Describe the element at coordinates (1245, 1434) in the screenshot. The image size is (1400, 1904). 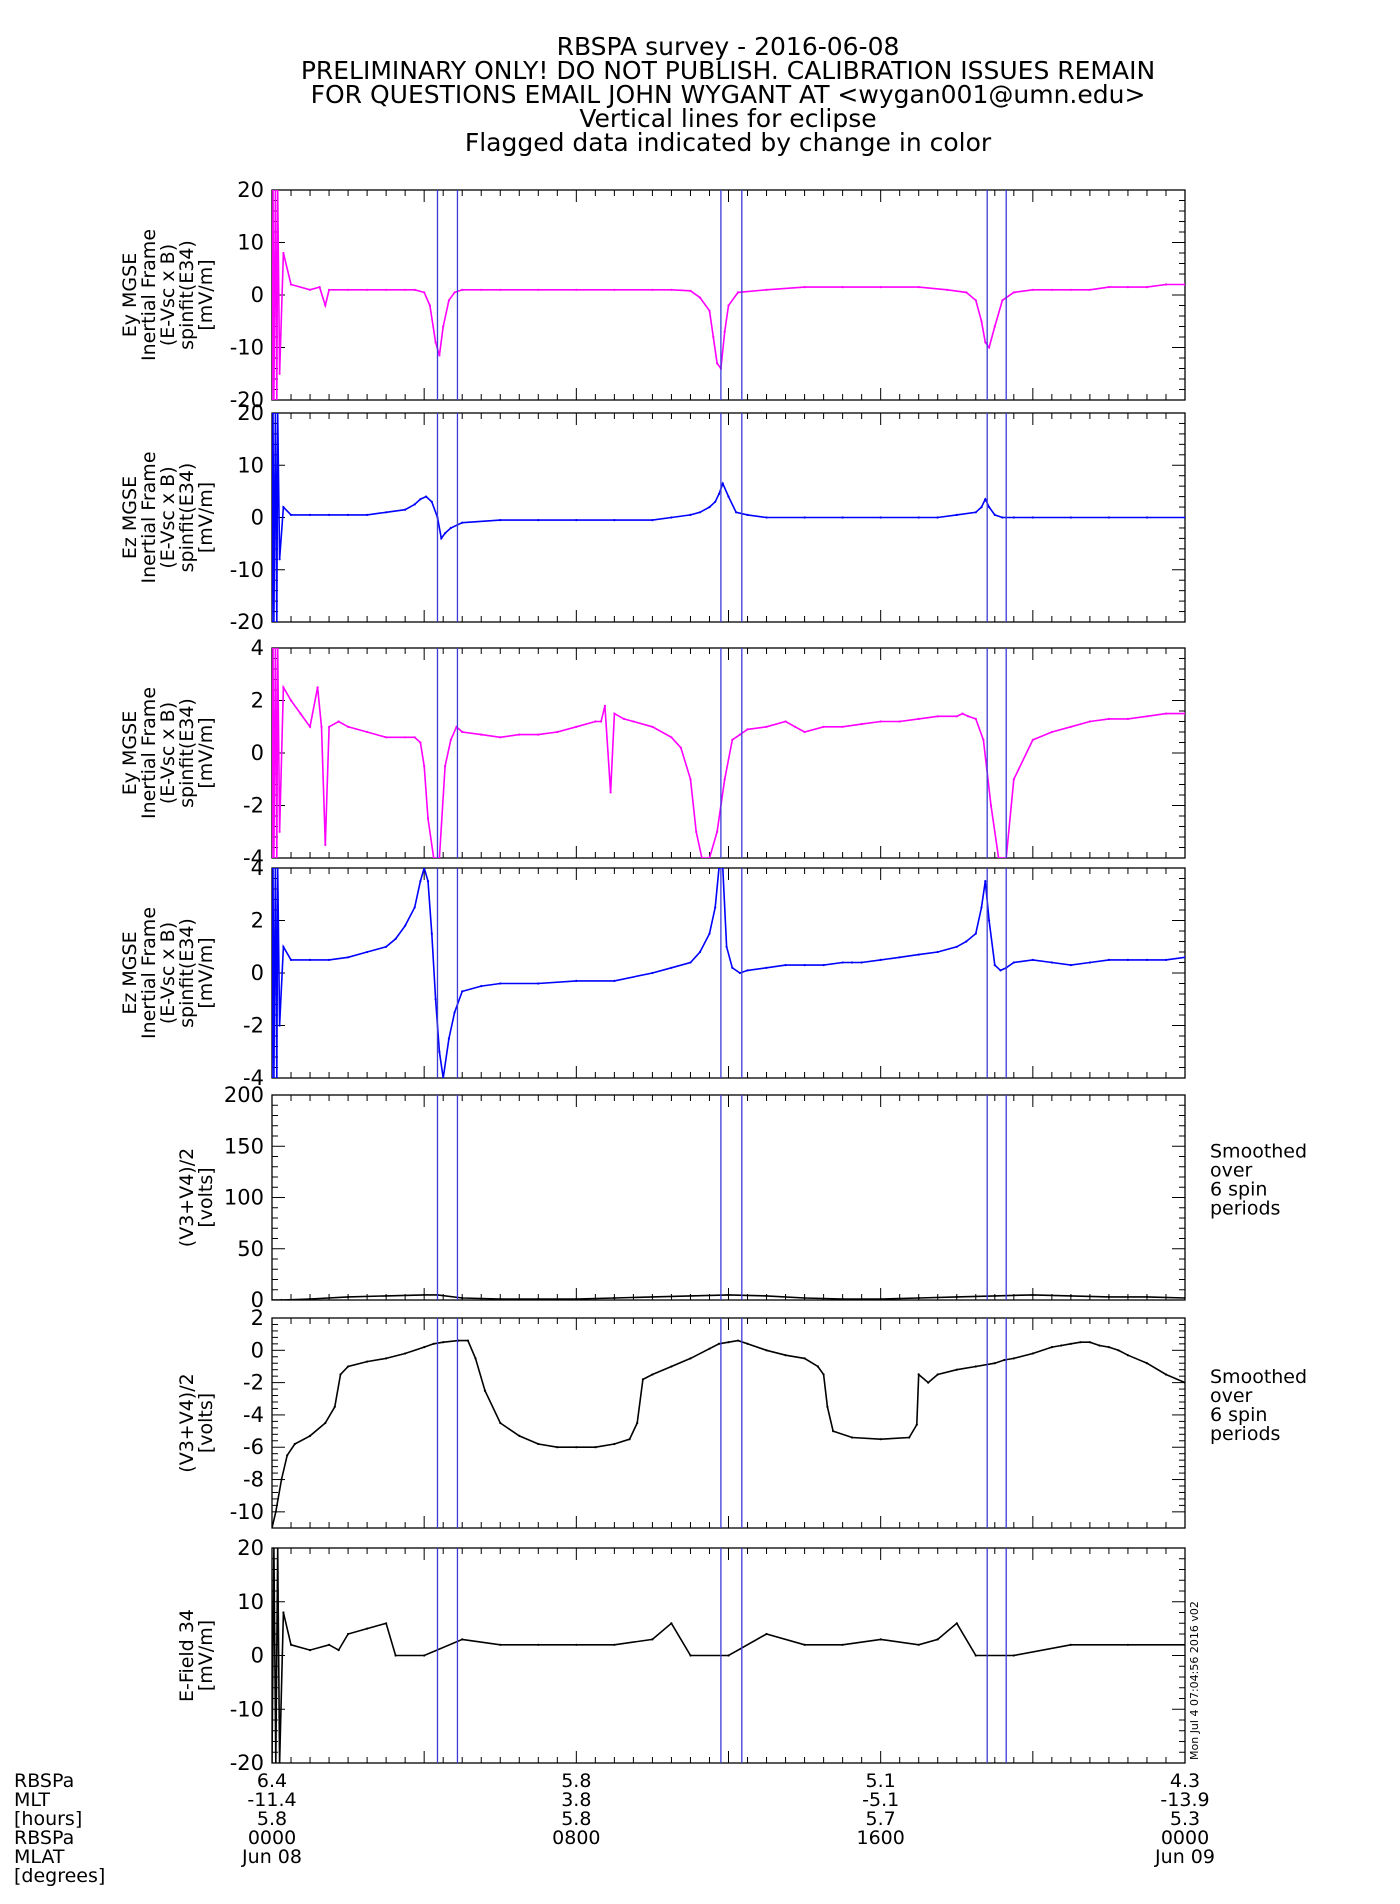
I see `p6-side-note: periods` at that location.